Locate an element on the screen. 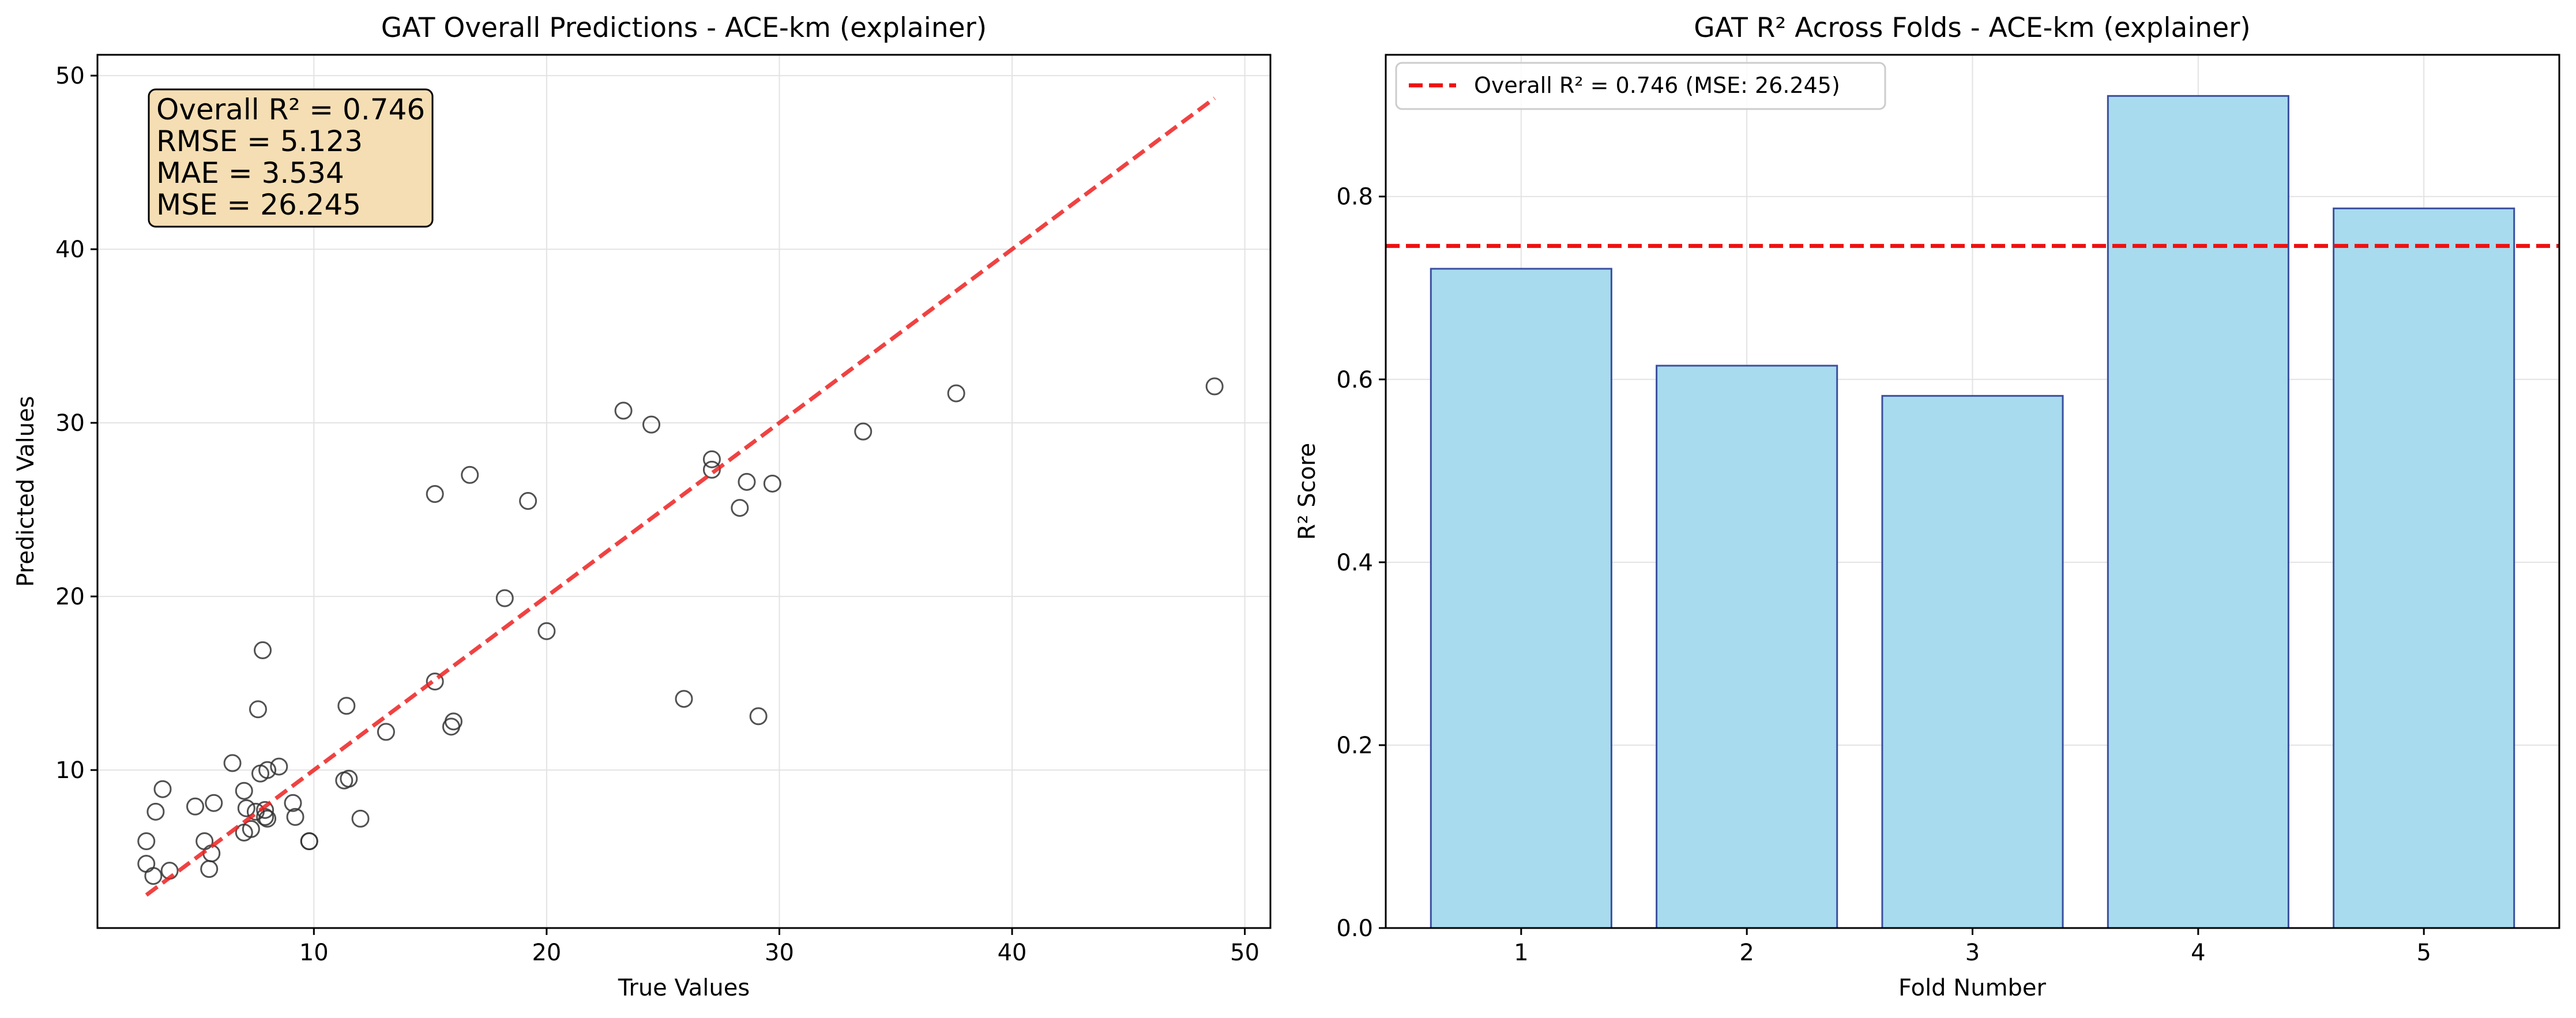  scatter-x-tick-label: 20 is located at coordinates (546, 953).